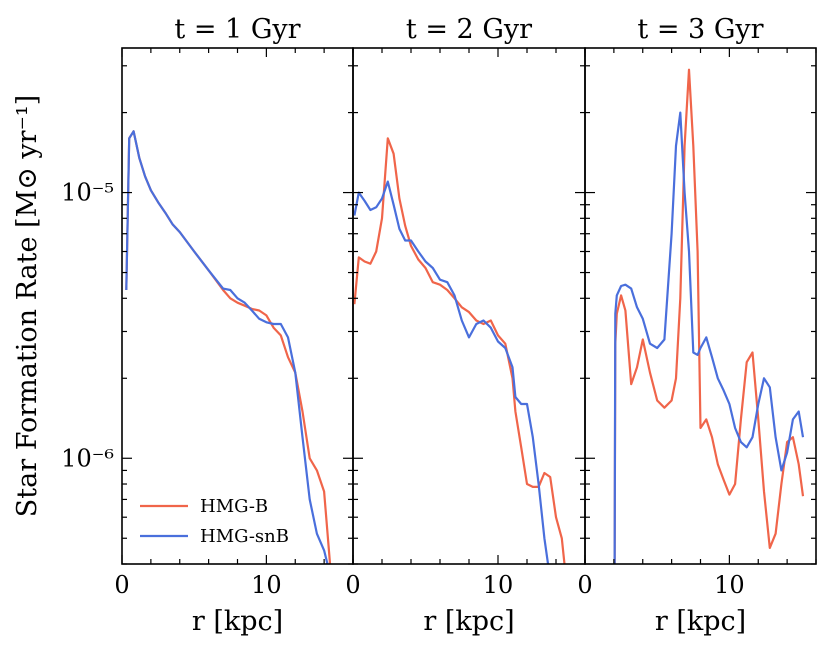 The image size is (830, 655). What do you see at coordinates (237, 621) in the screenshot?
I see `x-axis-label-1: r [kpc]` at bounding box center [237, 621].